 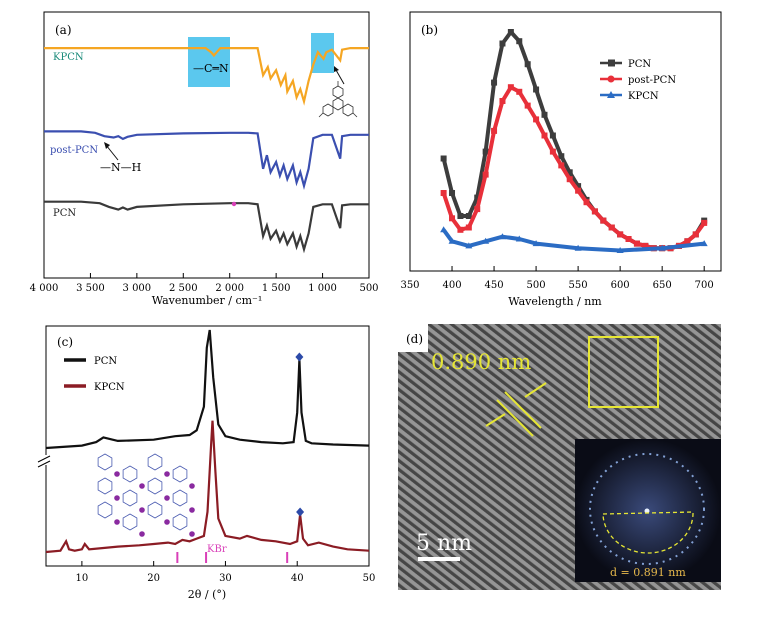 I want to click on x-tick-label: 550, so click(x=578, y=285).